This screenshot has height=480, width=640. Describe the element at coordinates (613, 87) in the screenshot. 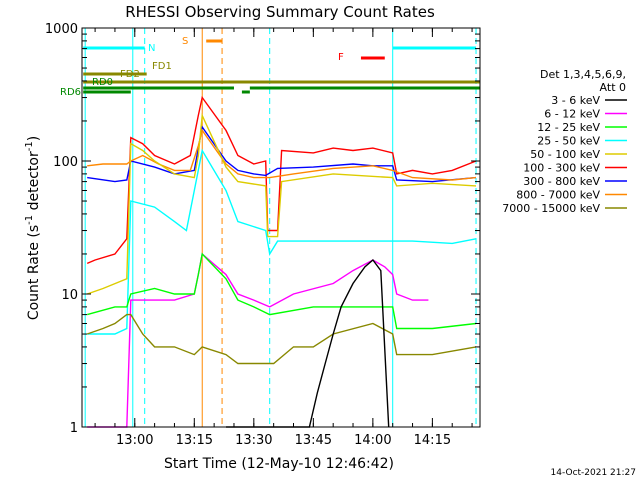

I see `legend-header-1: Att 0` at that location.